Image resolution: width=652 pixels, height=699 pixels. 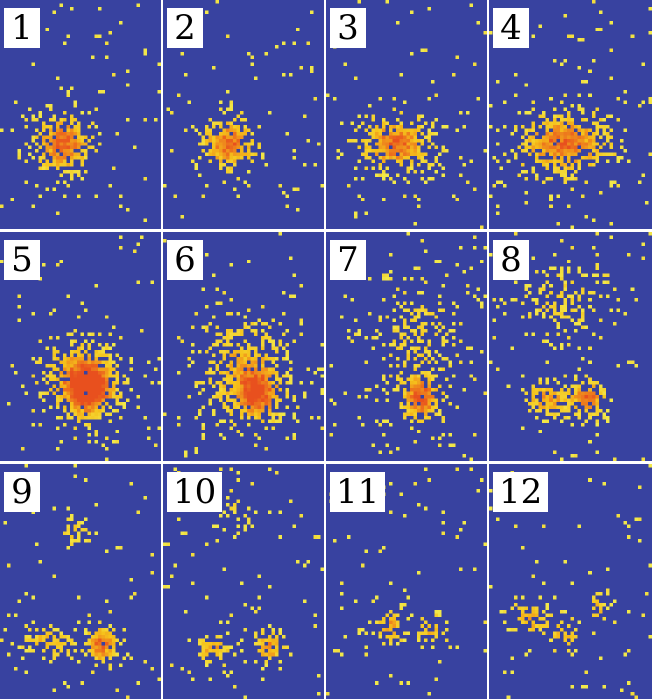 I want to click on panel-2: 2, so click(x=243, y=114).